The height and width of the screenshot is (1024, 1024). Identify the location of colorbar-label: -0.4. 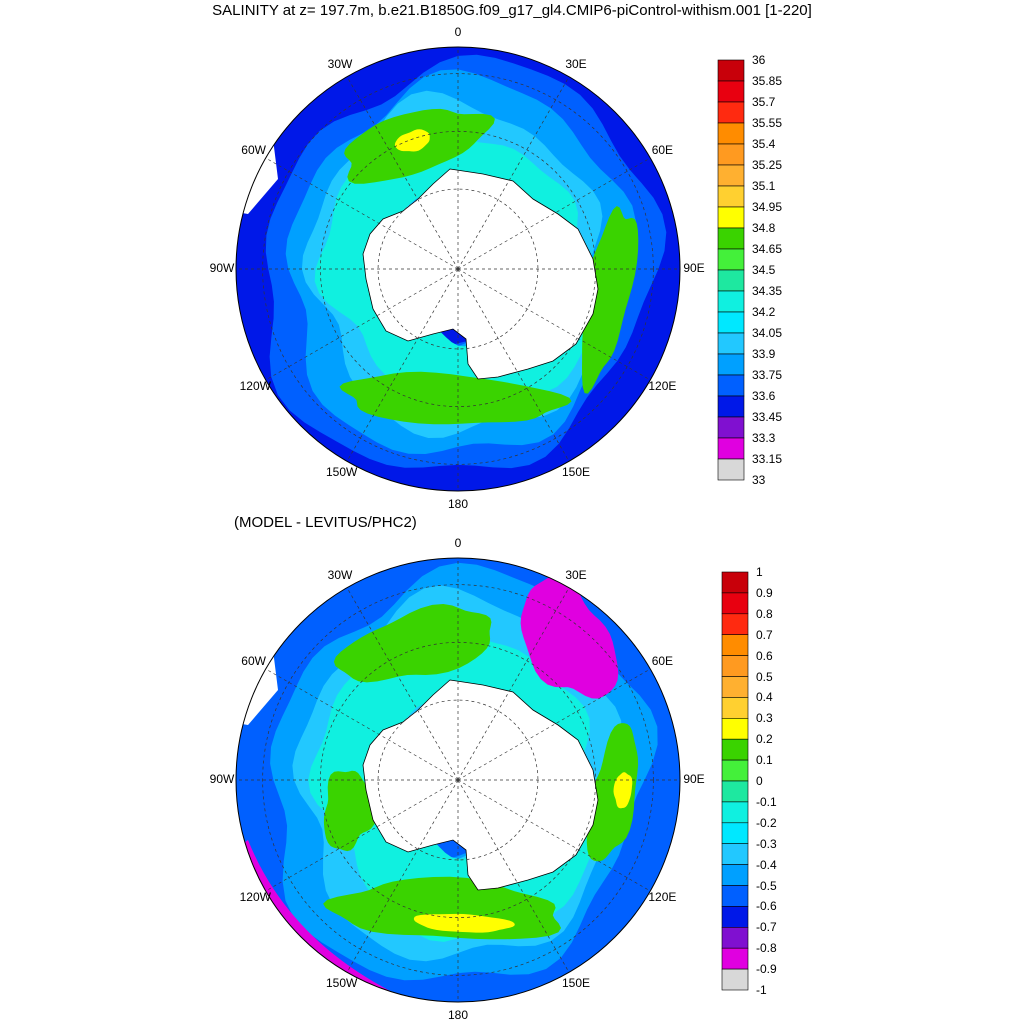
(766, 864).